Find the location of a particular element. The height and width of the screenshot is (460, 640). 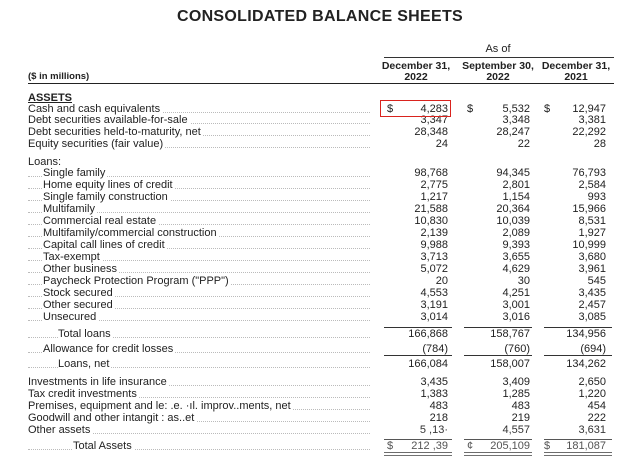

row-label: Goodwill and other intangit : as..et is located at coordinates (112, 418).